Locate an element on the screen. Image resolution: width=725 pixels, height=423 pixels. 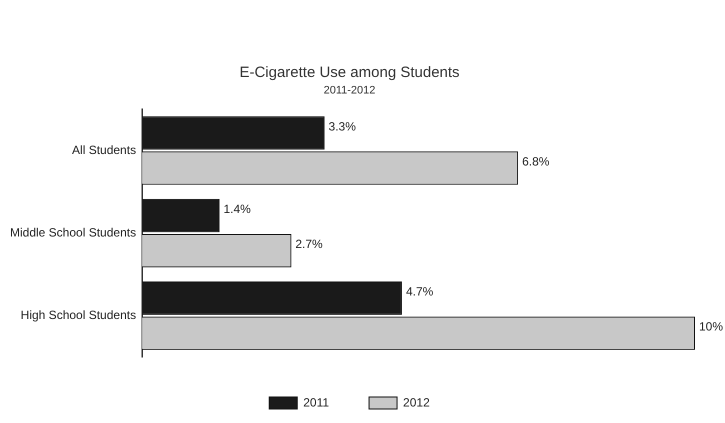
data-label: 2.7% is located at coordinates (309, 243).